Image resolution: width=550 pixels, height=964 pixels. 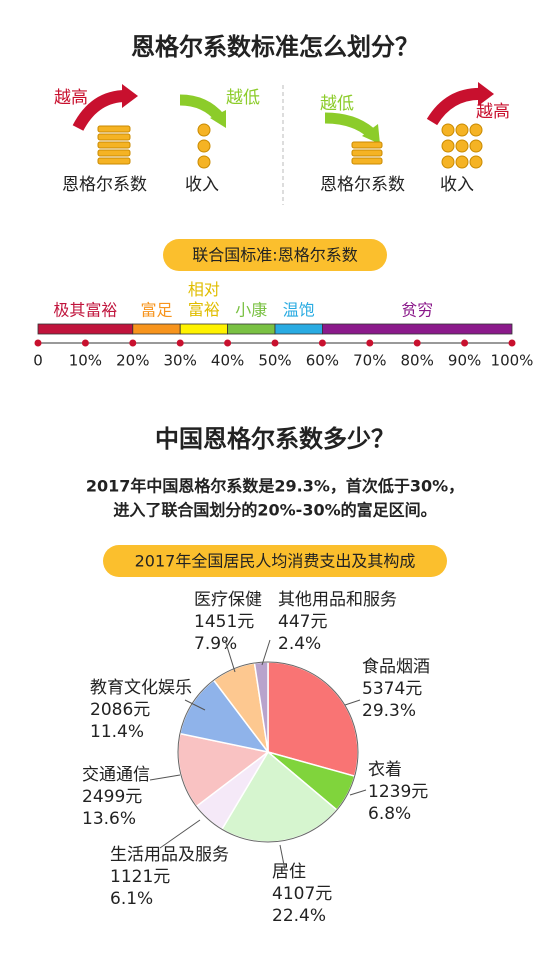 I want to click on tick-label: 10%, so click(x=85, y=361).